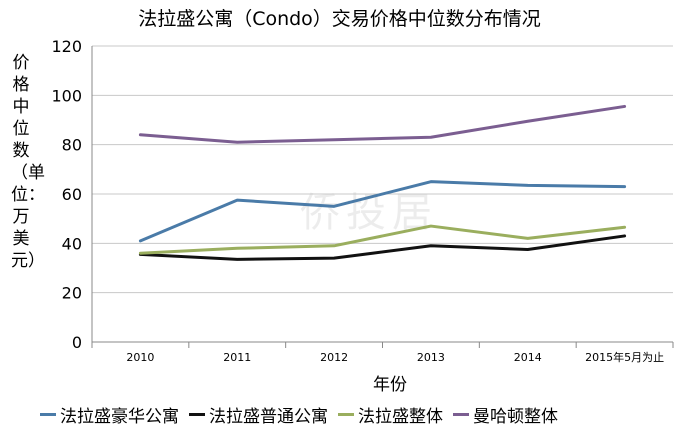 The image size is (679, 428). What do you see at coordinates (339, 19) in the screenshot?
I see `chart-title: 法拉盛公寓（Condo）交易价格中位数分布情况` at bounding box center [339, 19].